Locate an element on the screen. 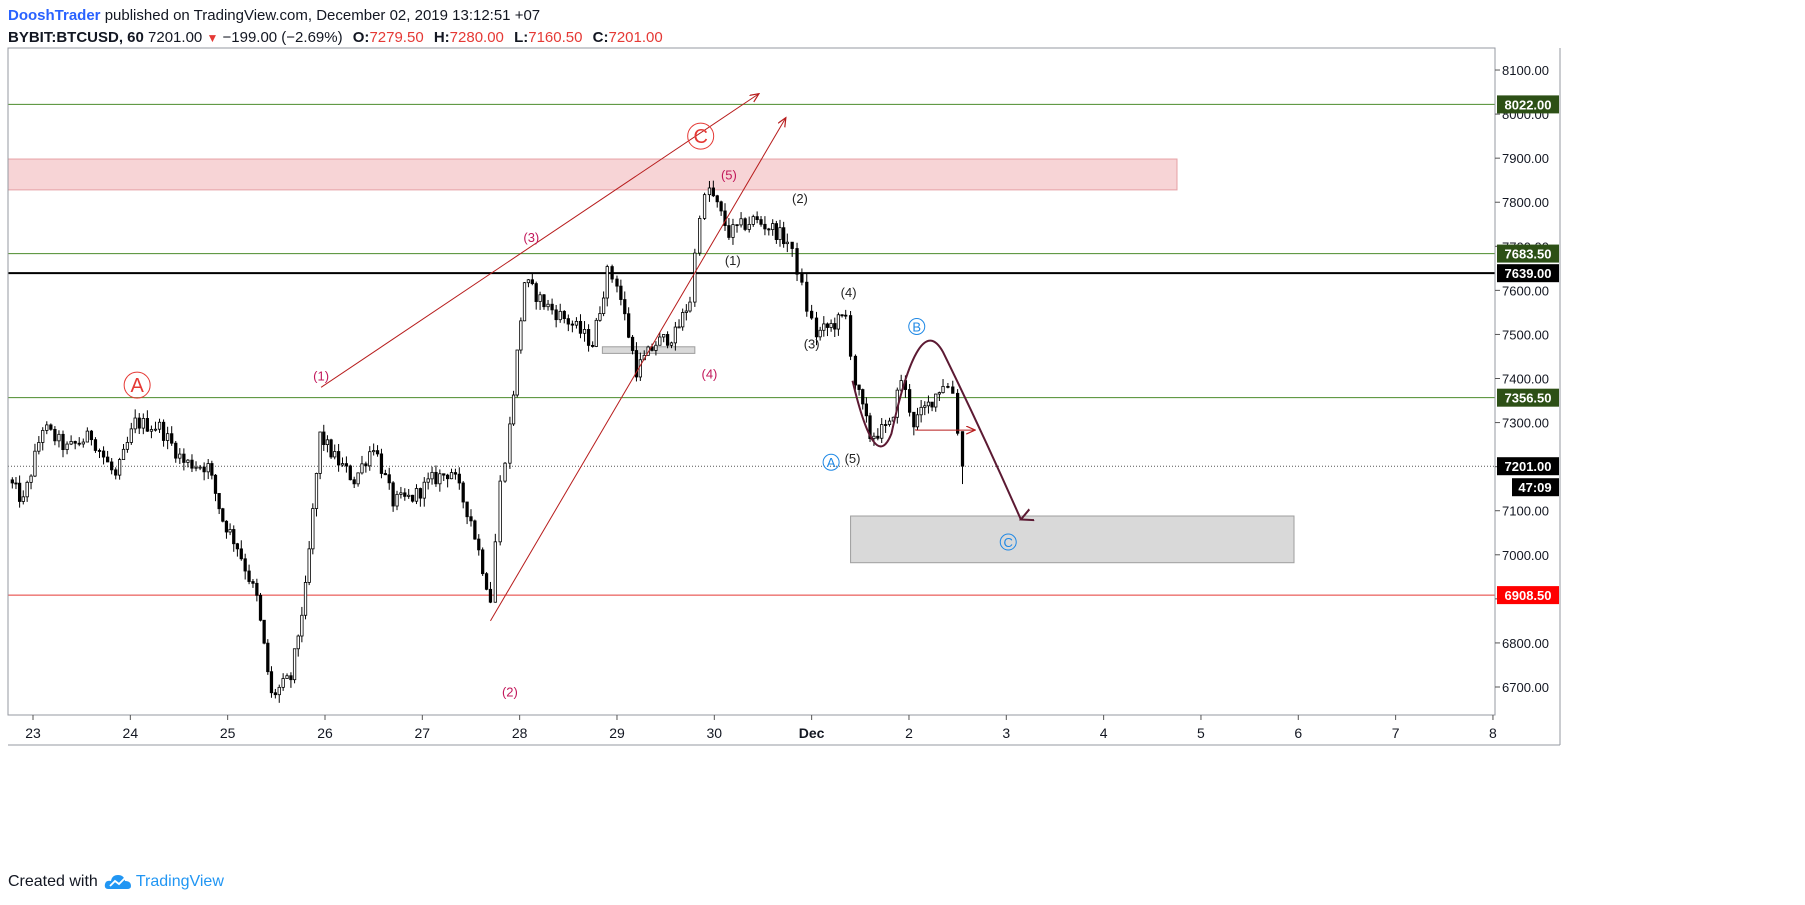  price-label: 7201.00 is located at coordinates (1528, 466).